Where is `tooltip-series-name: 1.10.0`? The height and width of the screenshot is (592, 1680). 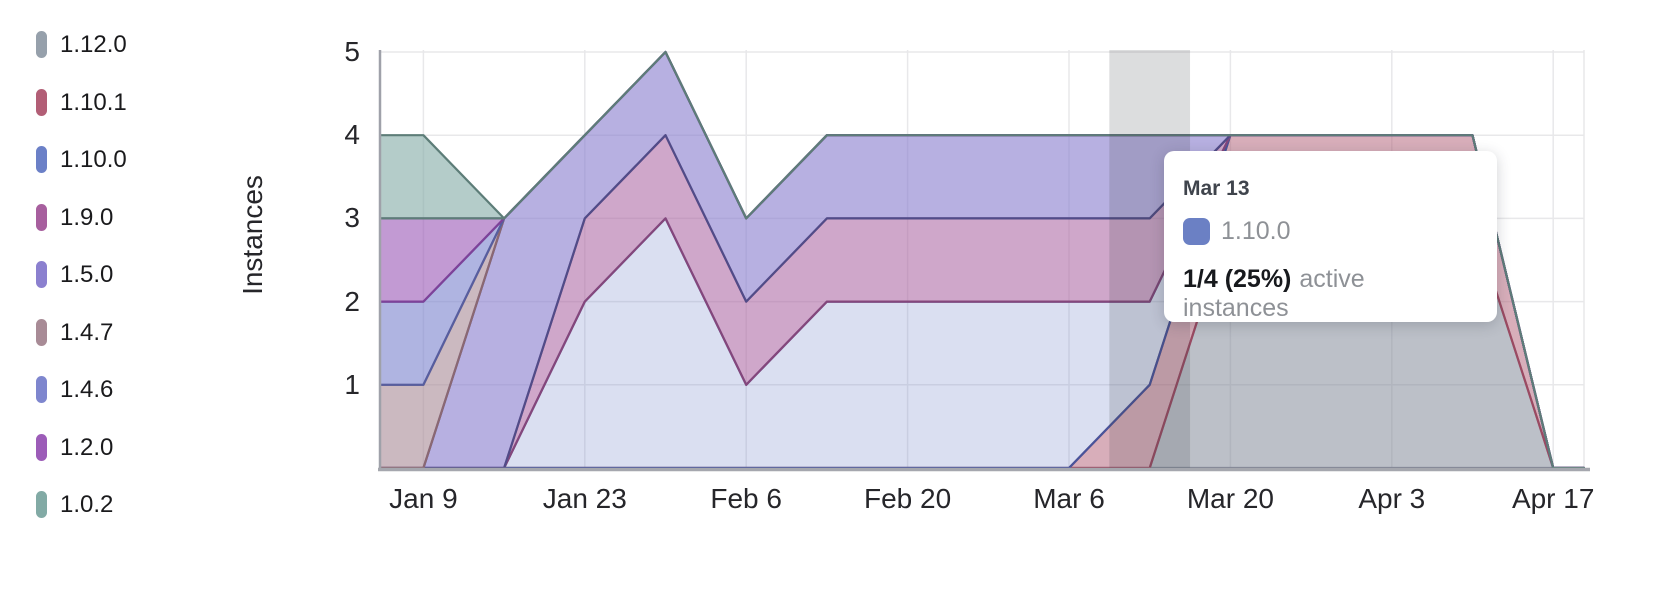
tooltip-series-name: 1.10.0 is located at coordinates (1256, 231).